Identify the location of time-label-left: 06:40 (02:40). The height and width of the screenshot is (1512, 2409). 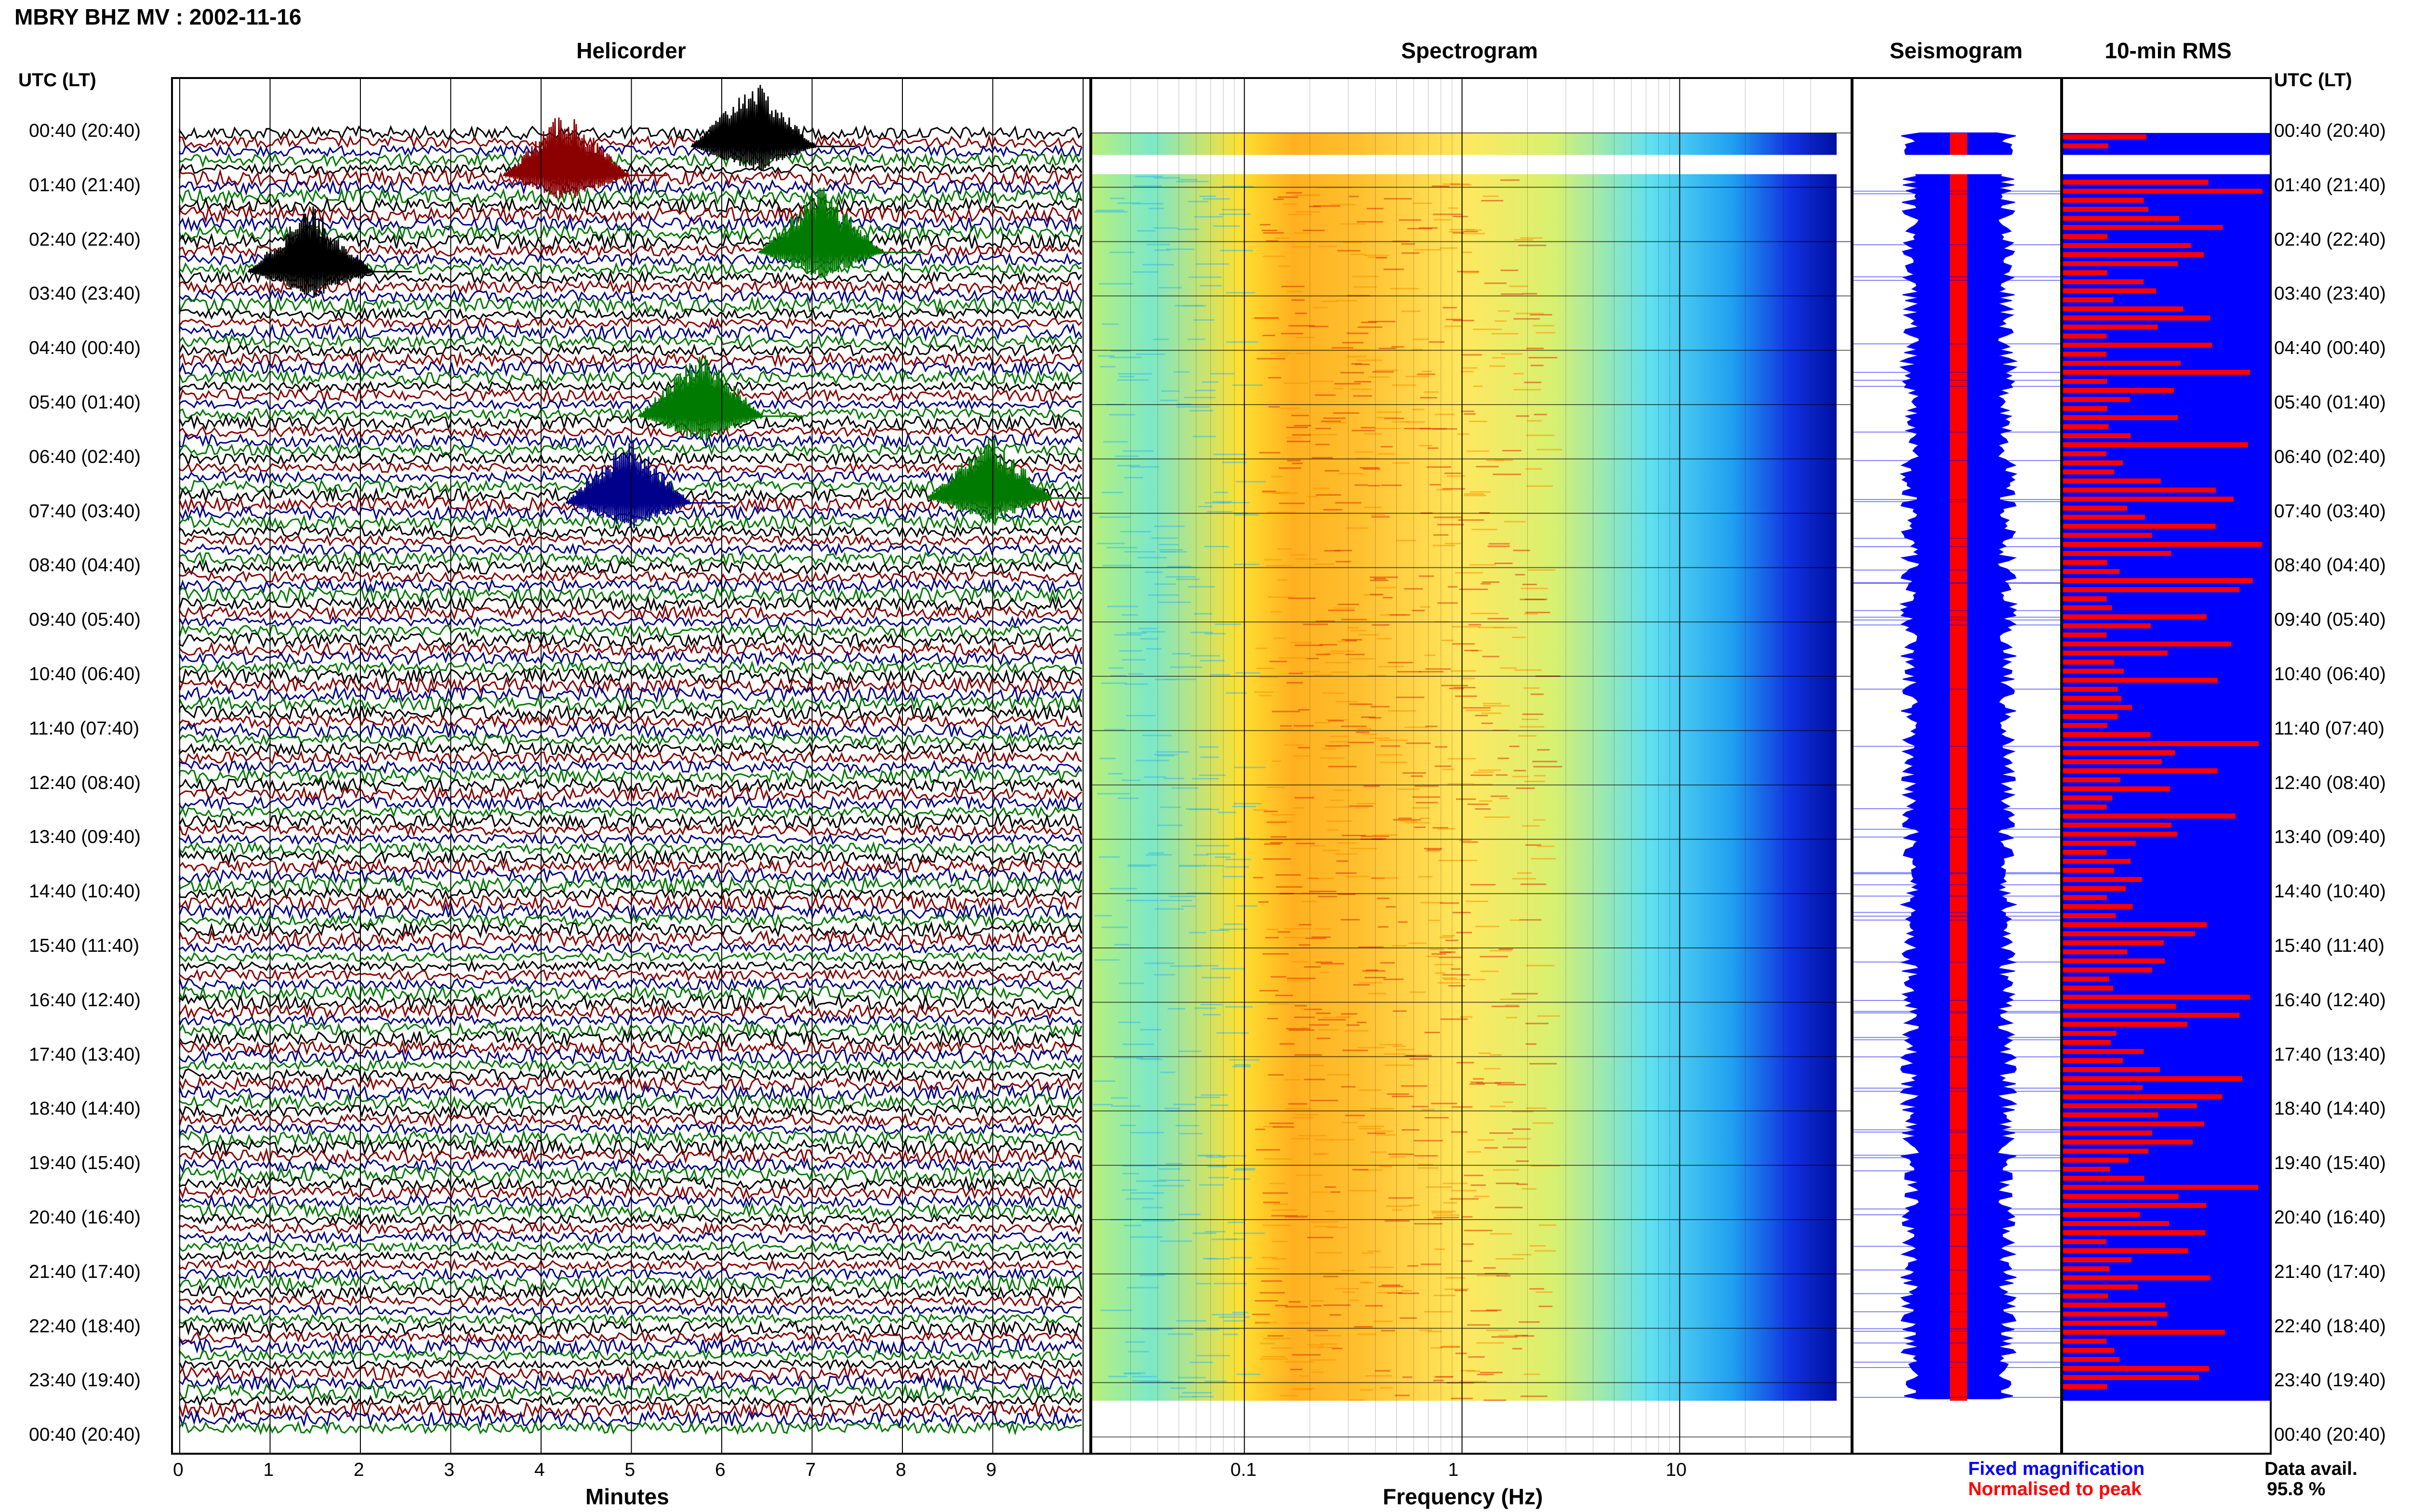
(85, 456).